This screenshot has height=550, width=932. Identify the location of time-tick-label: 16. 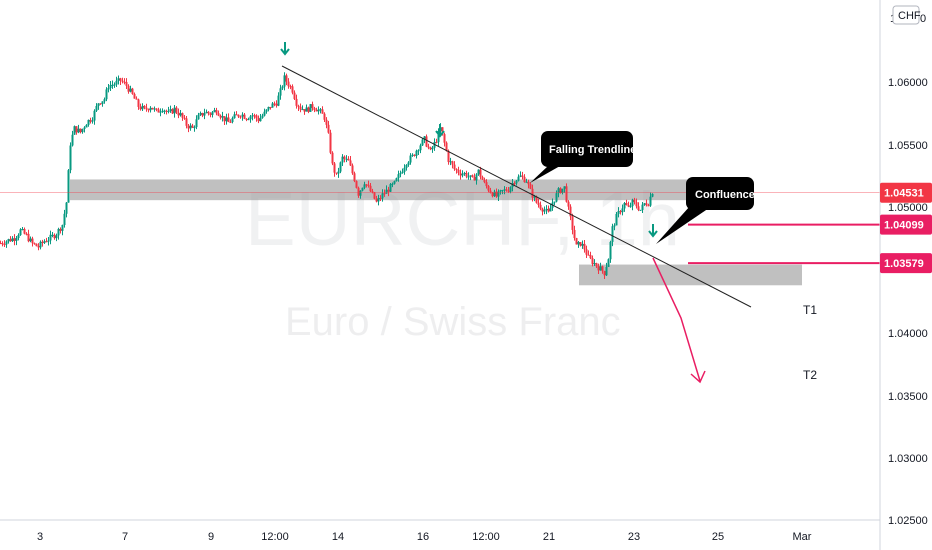
(423, 537).